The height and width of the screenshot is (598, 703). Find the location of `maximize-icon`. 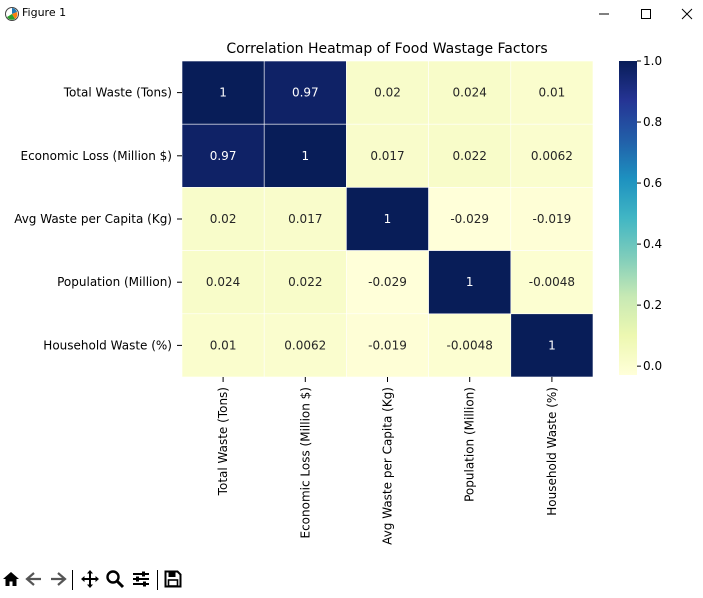

maximize-icon is located at coordinates (646, 14).